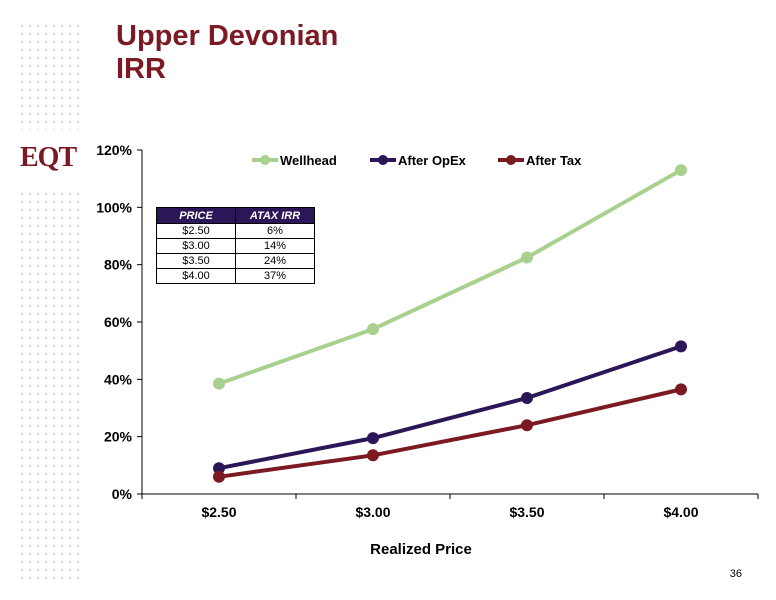 This screenshot has width=776, height=600. I want to click on x-axis-title: Realized Price, so click(421, 549).